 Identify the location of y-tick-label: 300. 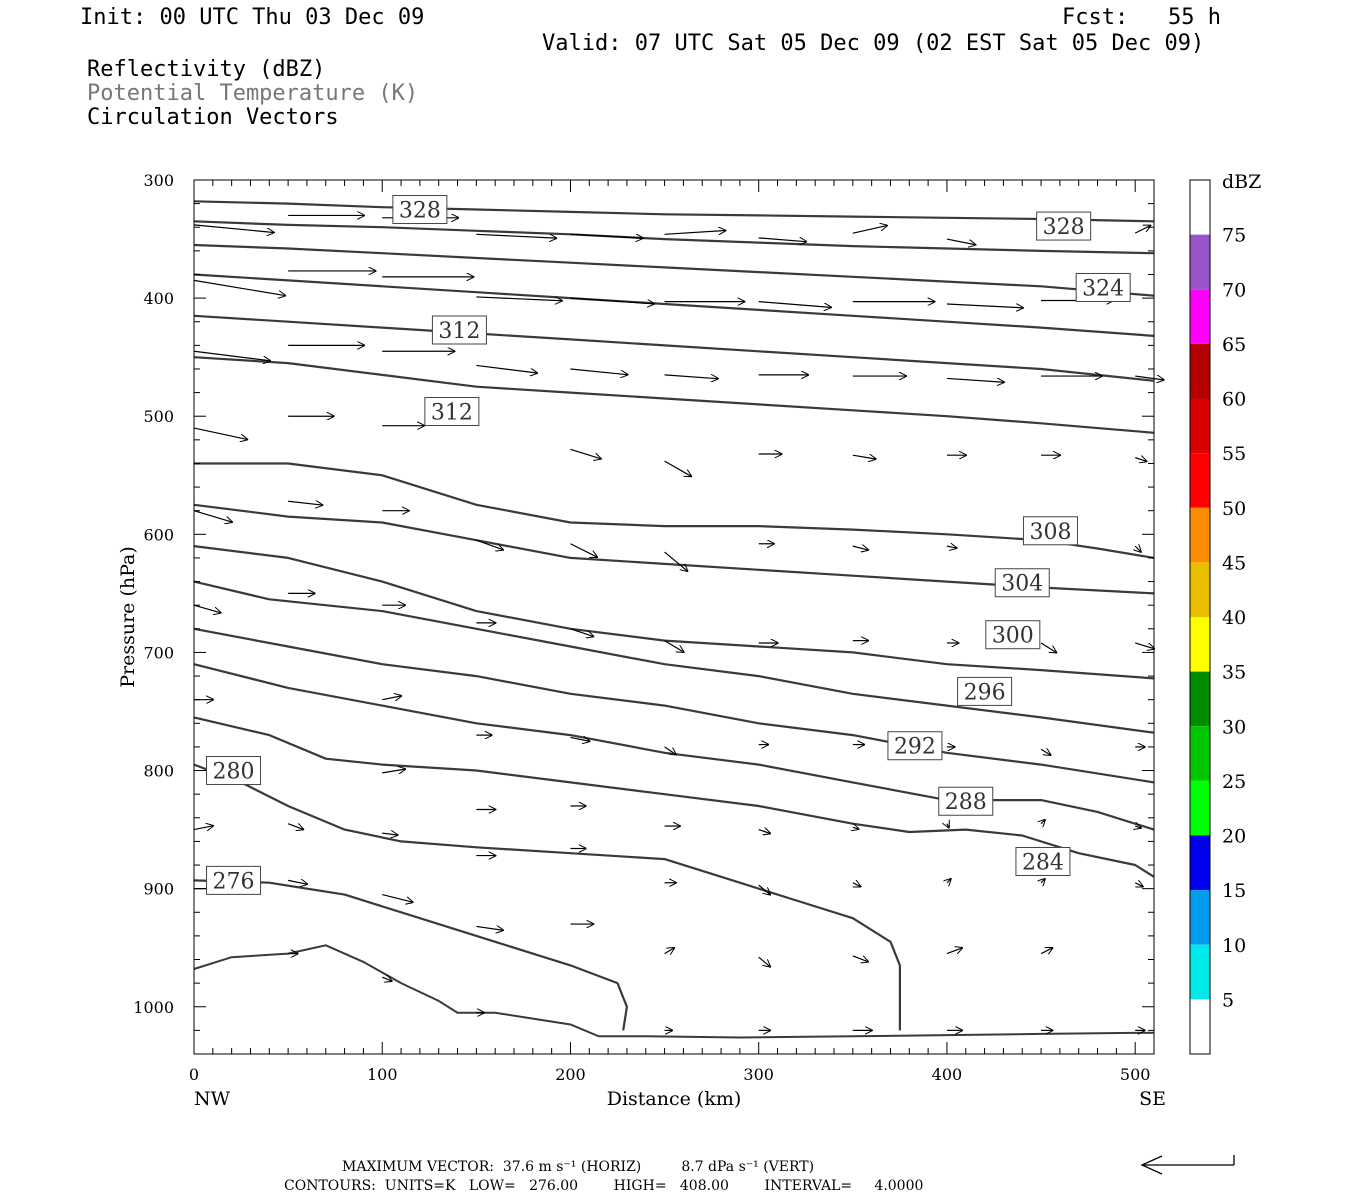
(158, 180).